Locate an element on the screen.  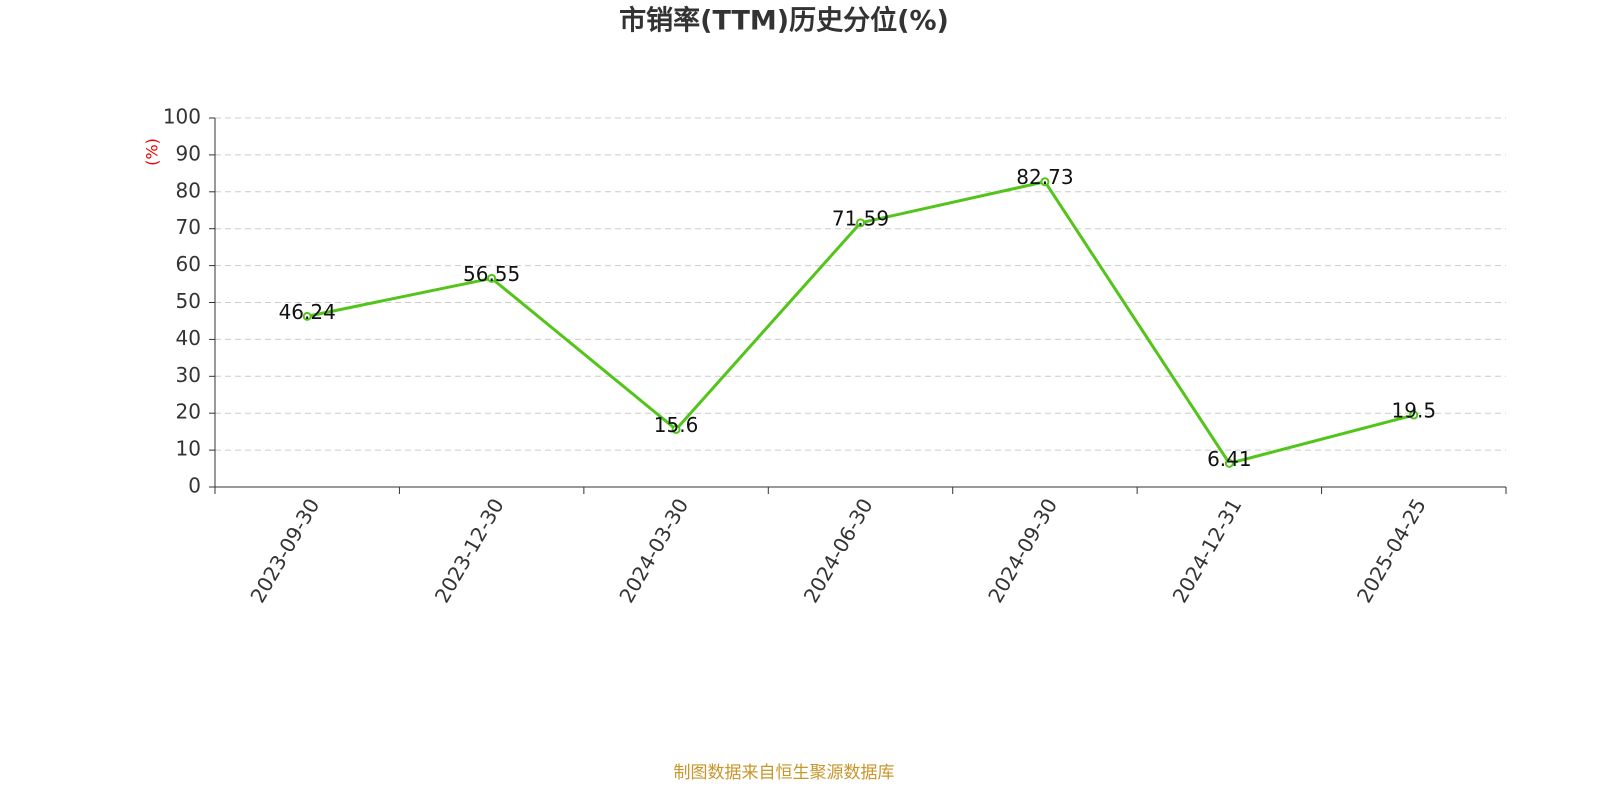
data-label: 6.41 is located at coordinates (1229, 459).